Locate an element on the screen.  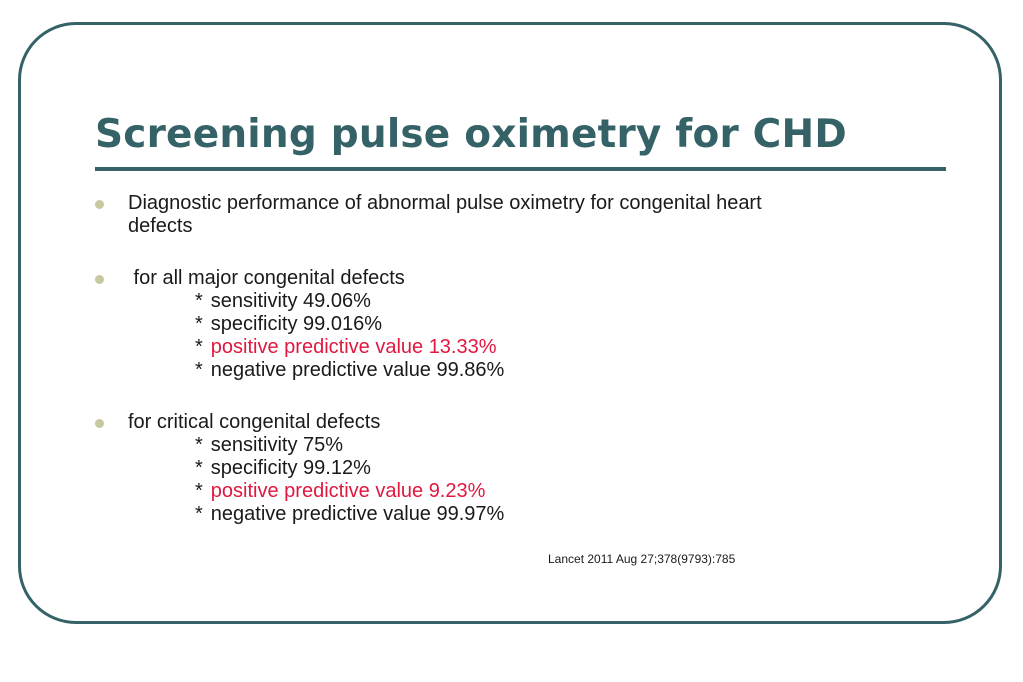
metric-value: sensitivity 75% is located at coordinates (277, 445).